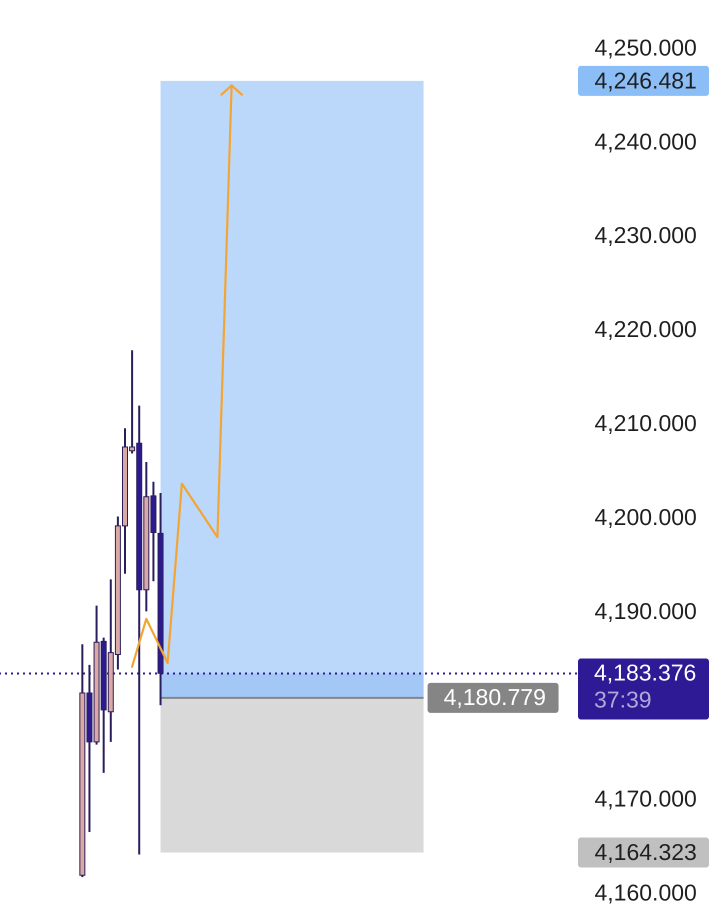  I want to click on y-tick-label: 4,250.000, so click(645, 47).